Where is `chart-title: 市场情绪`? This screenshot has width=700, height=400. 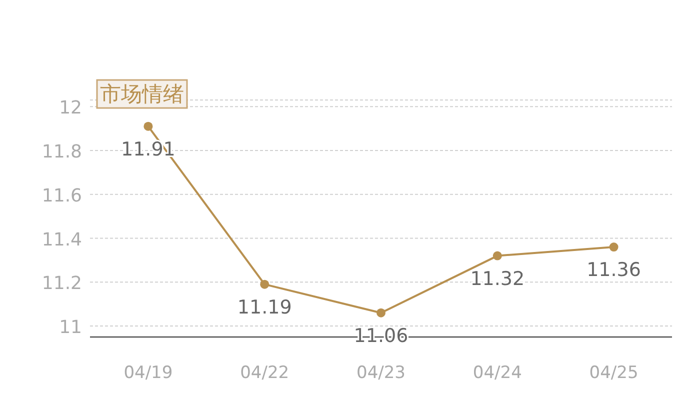
chart-title: 市场情绪 is located at coordinates (142, 94).